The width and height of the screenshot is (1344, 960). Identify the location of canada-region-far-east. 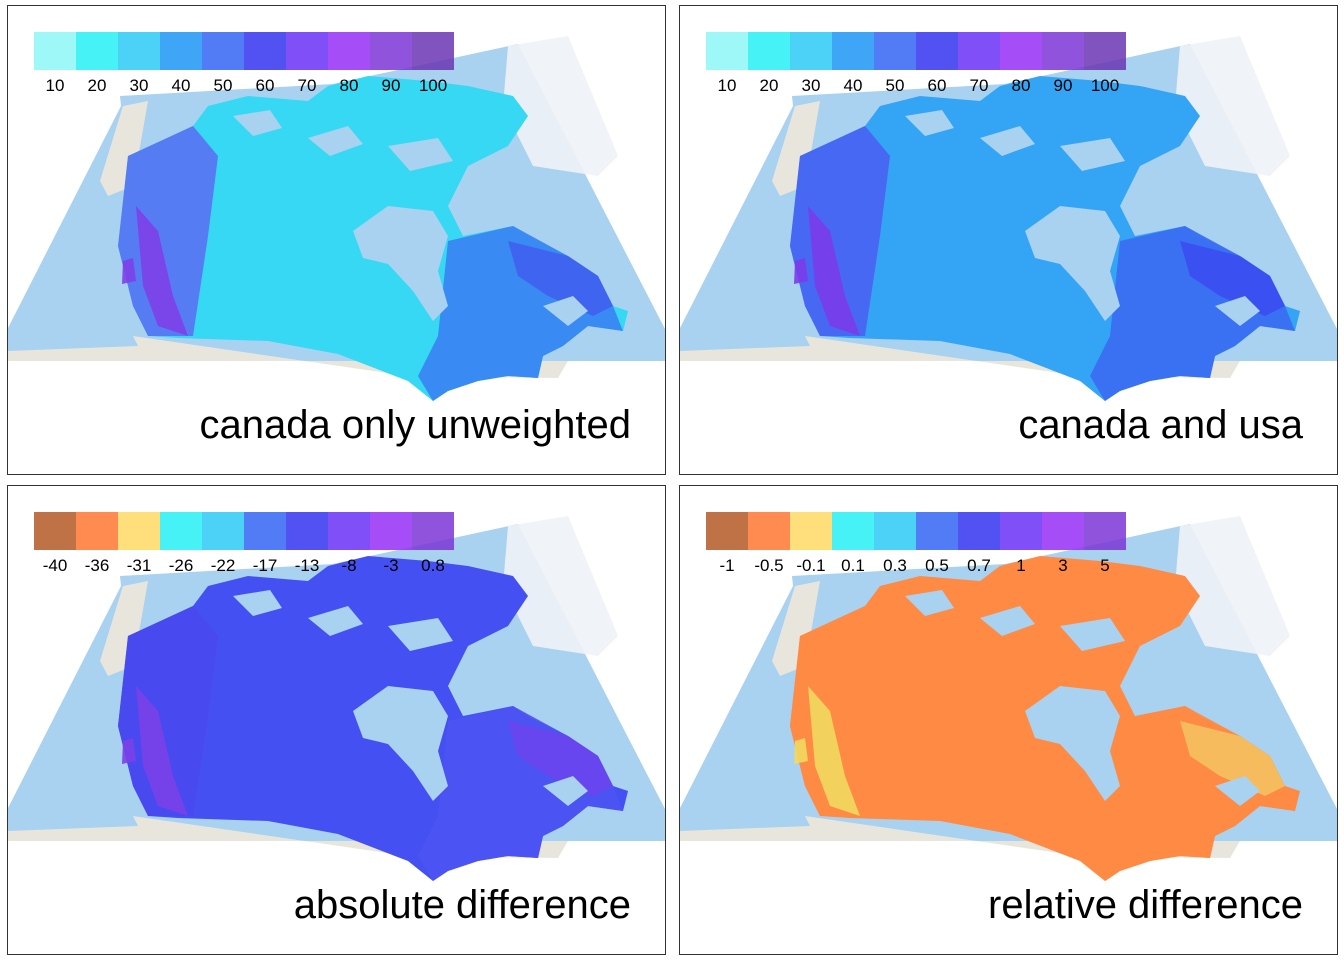
(1232, 278).